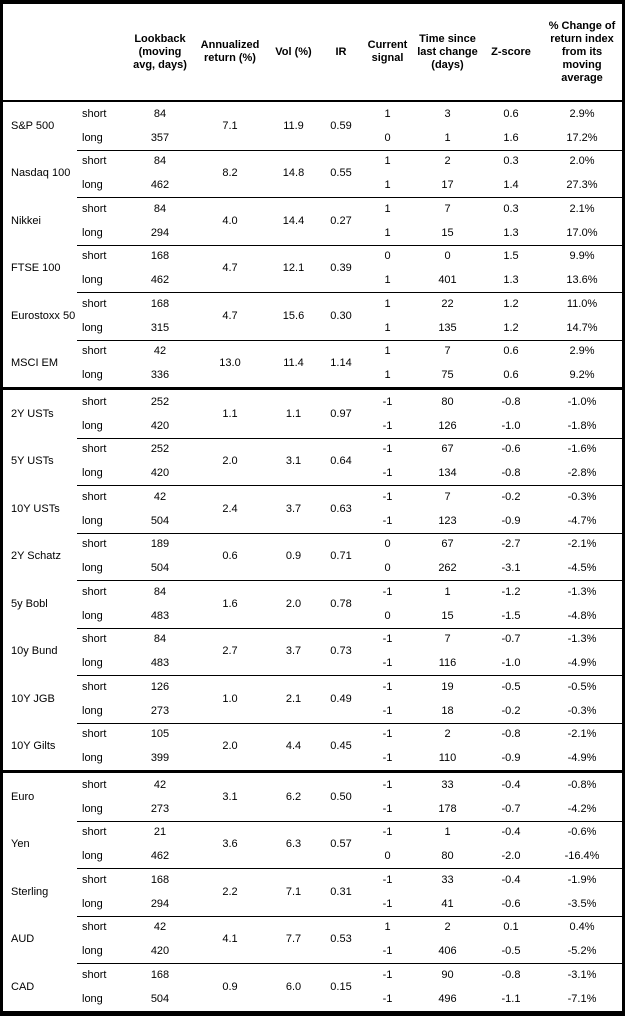  What do you see at coordinates (36, 268) in the screenshot?
I see `asset-name: FTSE 100` at bounding box center [36, 268].